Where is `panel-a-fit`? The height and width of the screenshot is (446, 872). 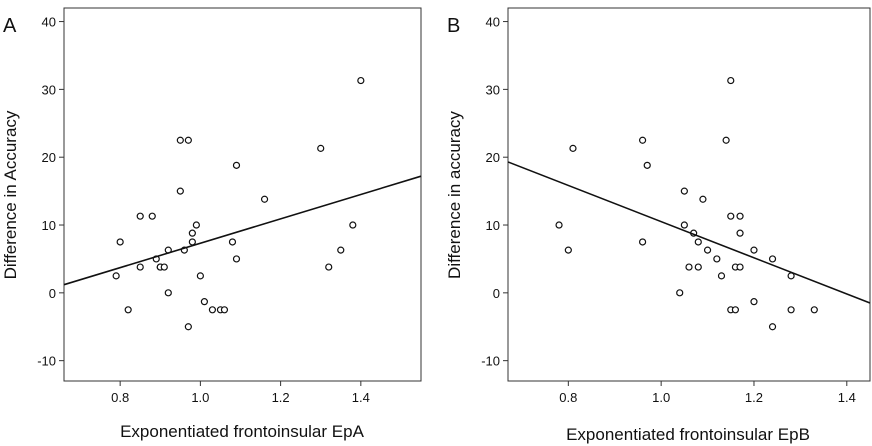 panel-a-fit is located at coordinates (242, 230).